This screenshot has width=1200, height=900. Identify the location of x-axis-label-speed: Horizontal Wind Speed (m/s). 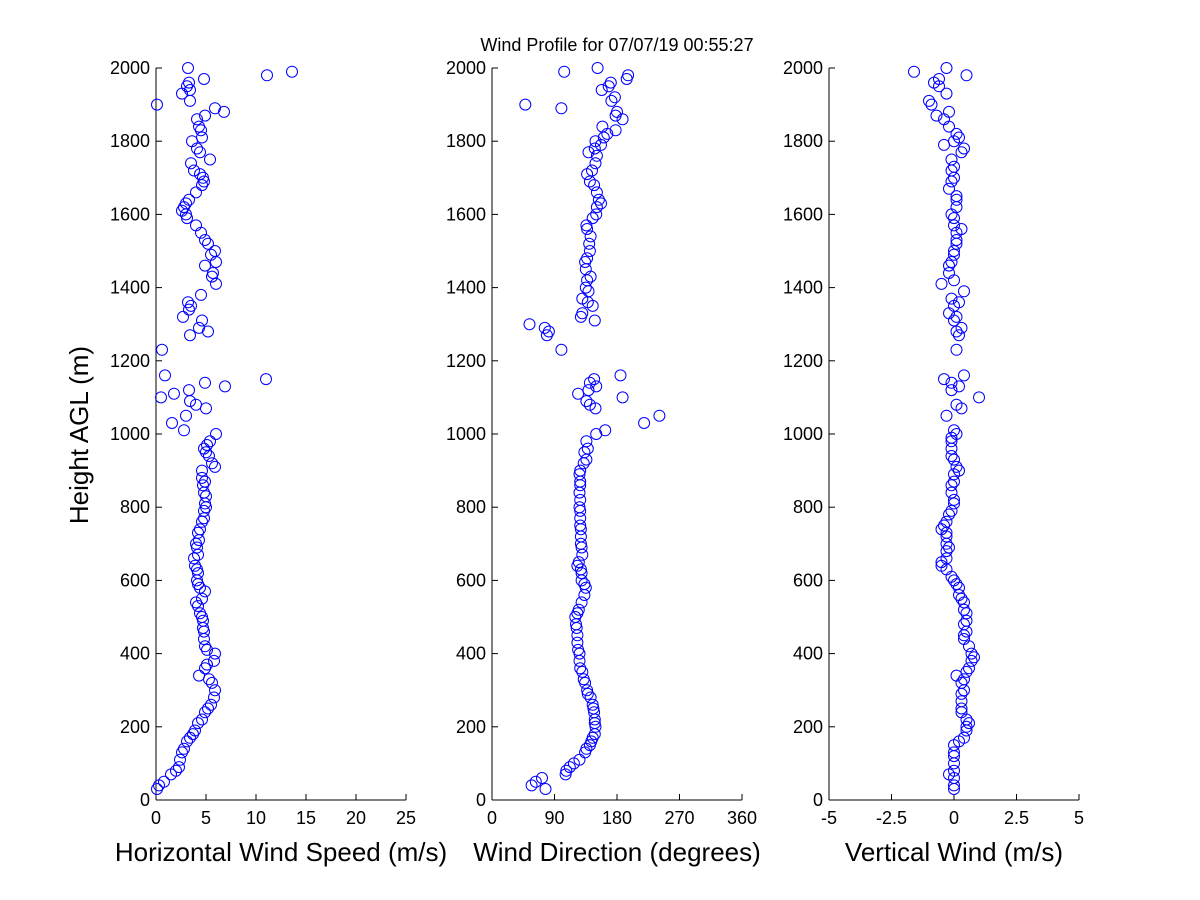
(281, 852).